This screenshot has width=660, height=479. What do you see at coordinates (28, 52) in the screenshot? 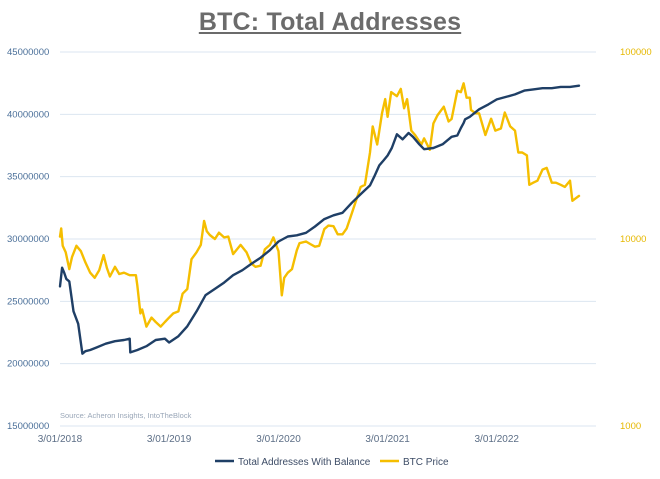
I see `left-tick-label: 45000000` at bounding box center [28, 52].